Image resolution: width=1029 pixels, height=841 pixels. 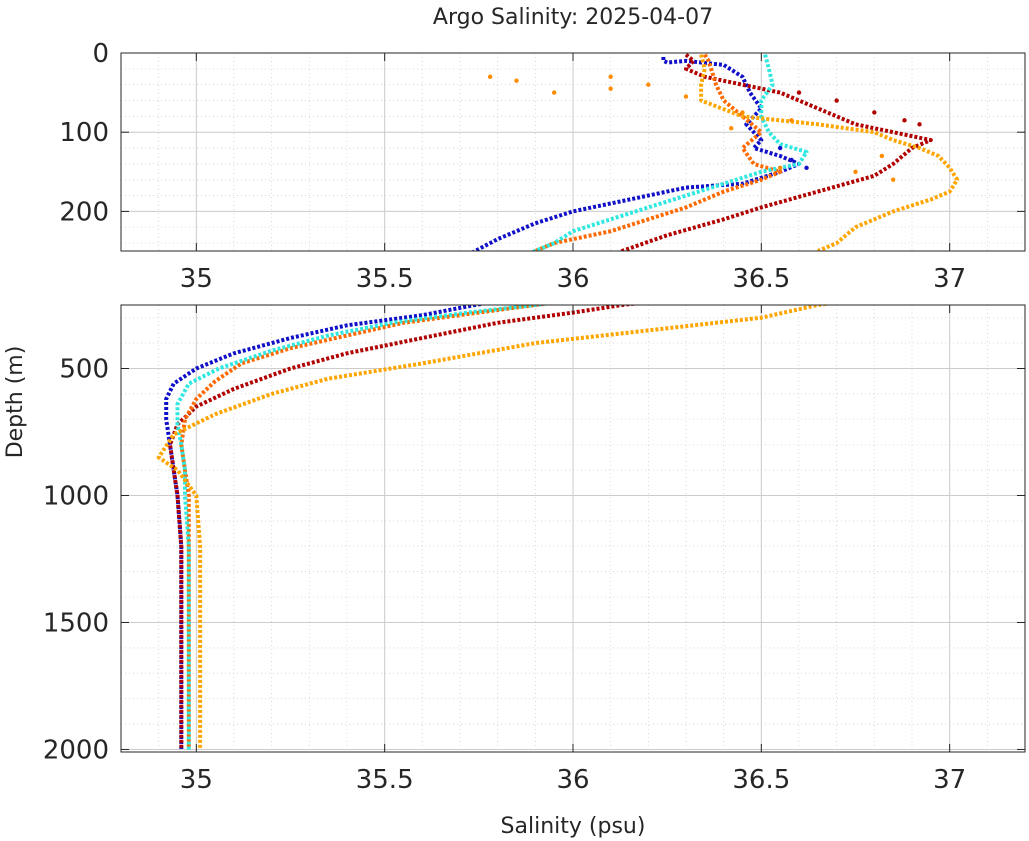 What do you see at coordinates (573, 826) in the screenshot?
I see `x-axis-label: Salinity (psu)` at bounding box center [573, 826].